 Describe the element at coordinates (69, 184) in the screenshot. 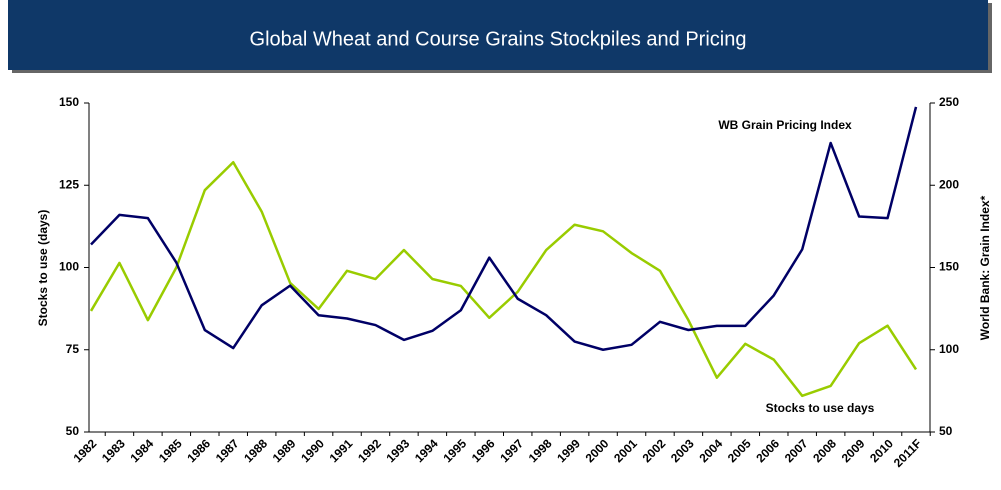

I see `y-tick-label: 125` at that location.